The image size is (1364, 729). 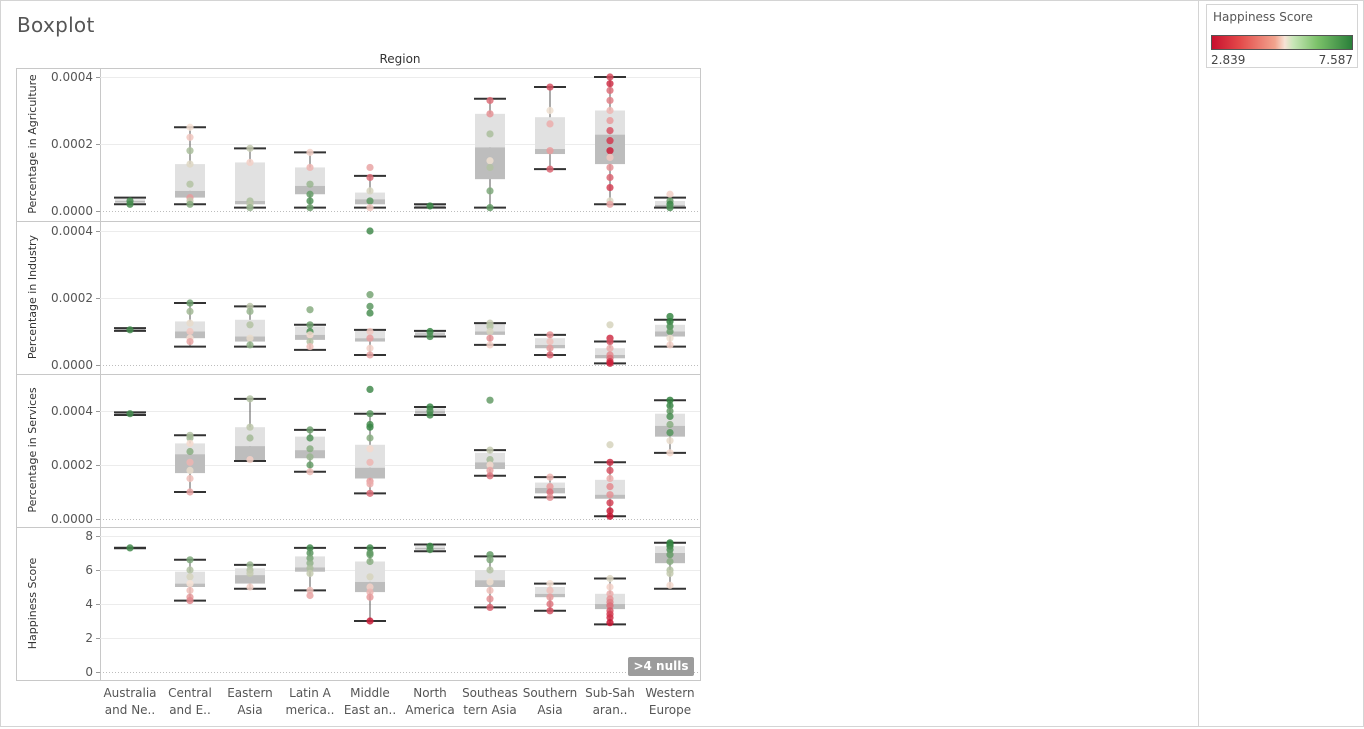 What do you see at coordinates (32, 296) in the screenshot?
I see `y-axis-title: Percentage in Industry` at bounding box center [32, 296].